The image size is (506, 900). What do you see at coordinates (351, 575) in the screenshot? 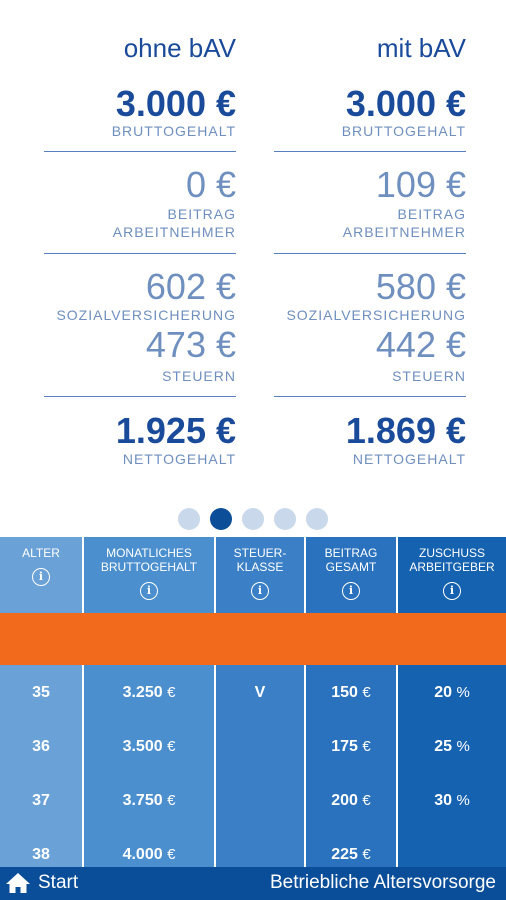
I see `header-beitrag-gesamt: BEITRAG GESAMT i` at bounding box center [351, 575].